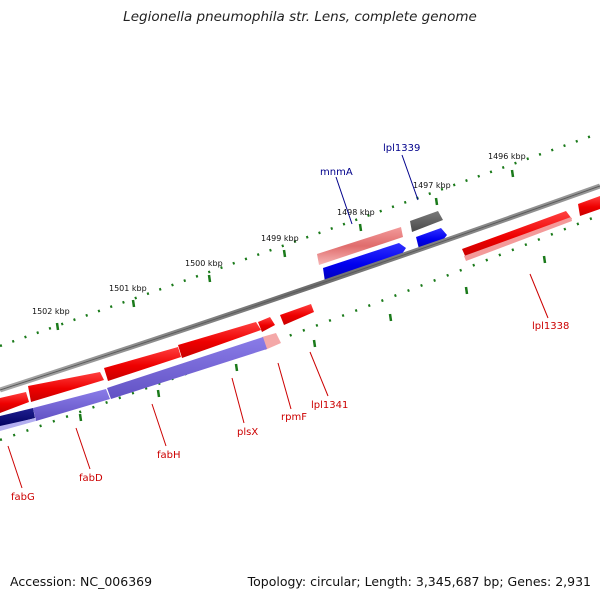 This screenshot has width=600, height=600. Describe the element at coordinates (280, 238) in the screenshot. I see `tick-label: 1499 kbp` at that location.